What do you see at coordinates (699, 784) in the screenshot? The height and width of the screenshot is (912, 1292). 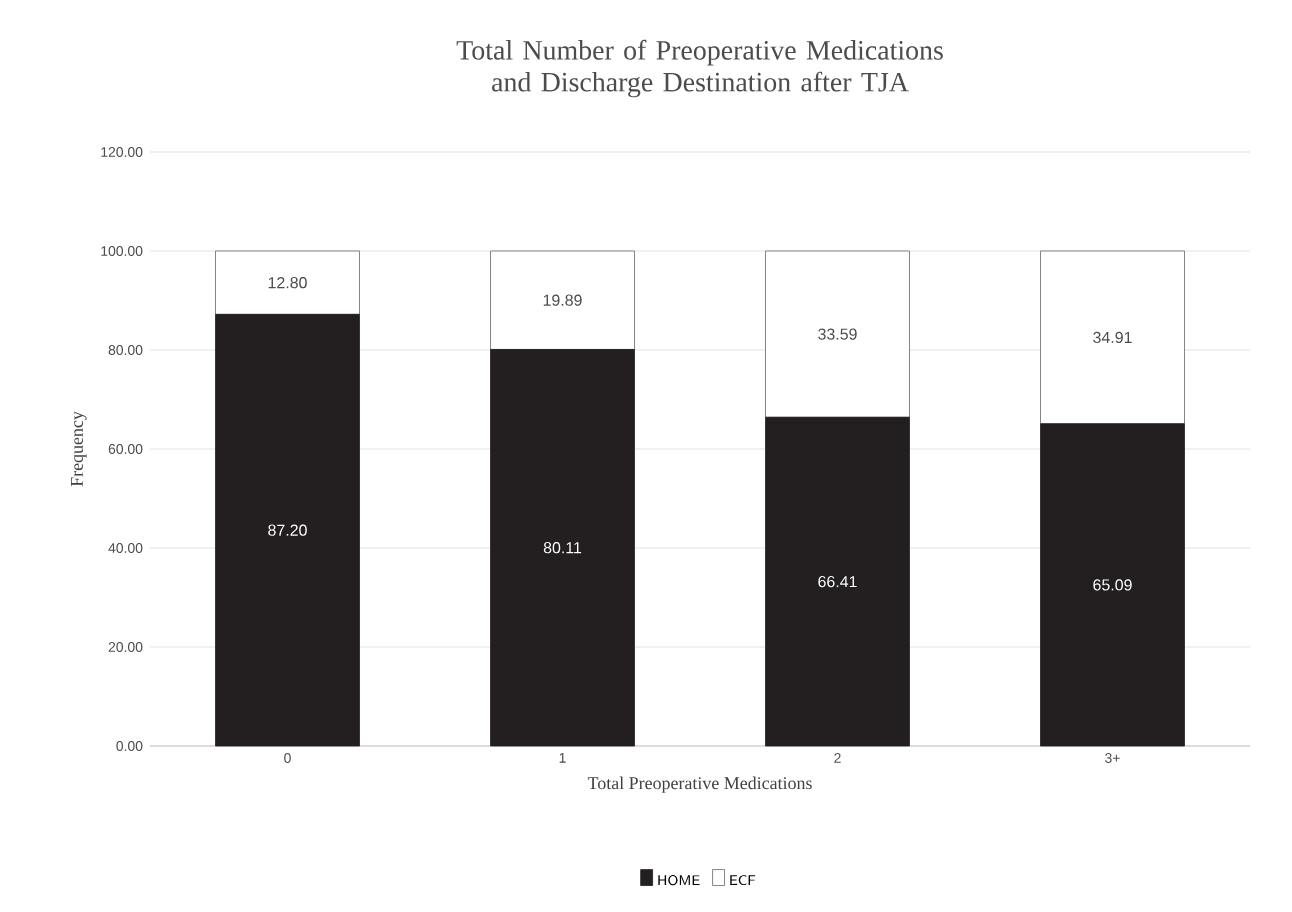 I see `x-axis-title: Total Preoperative Medications` at bounding box center [699, 784].